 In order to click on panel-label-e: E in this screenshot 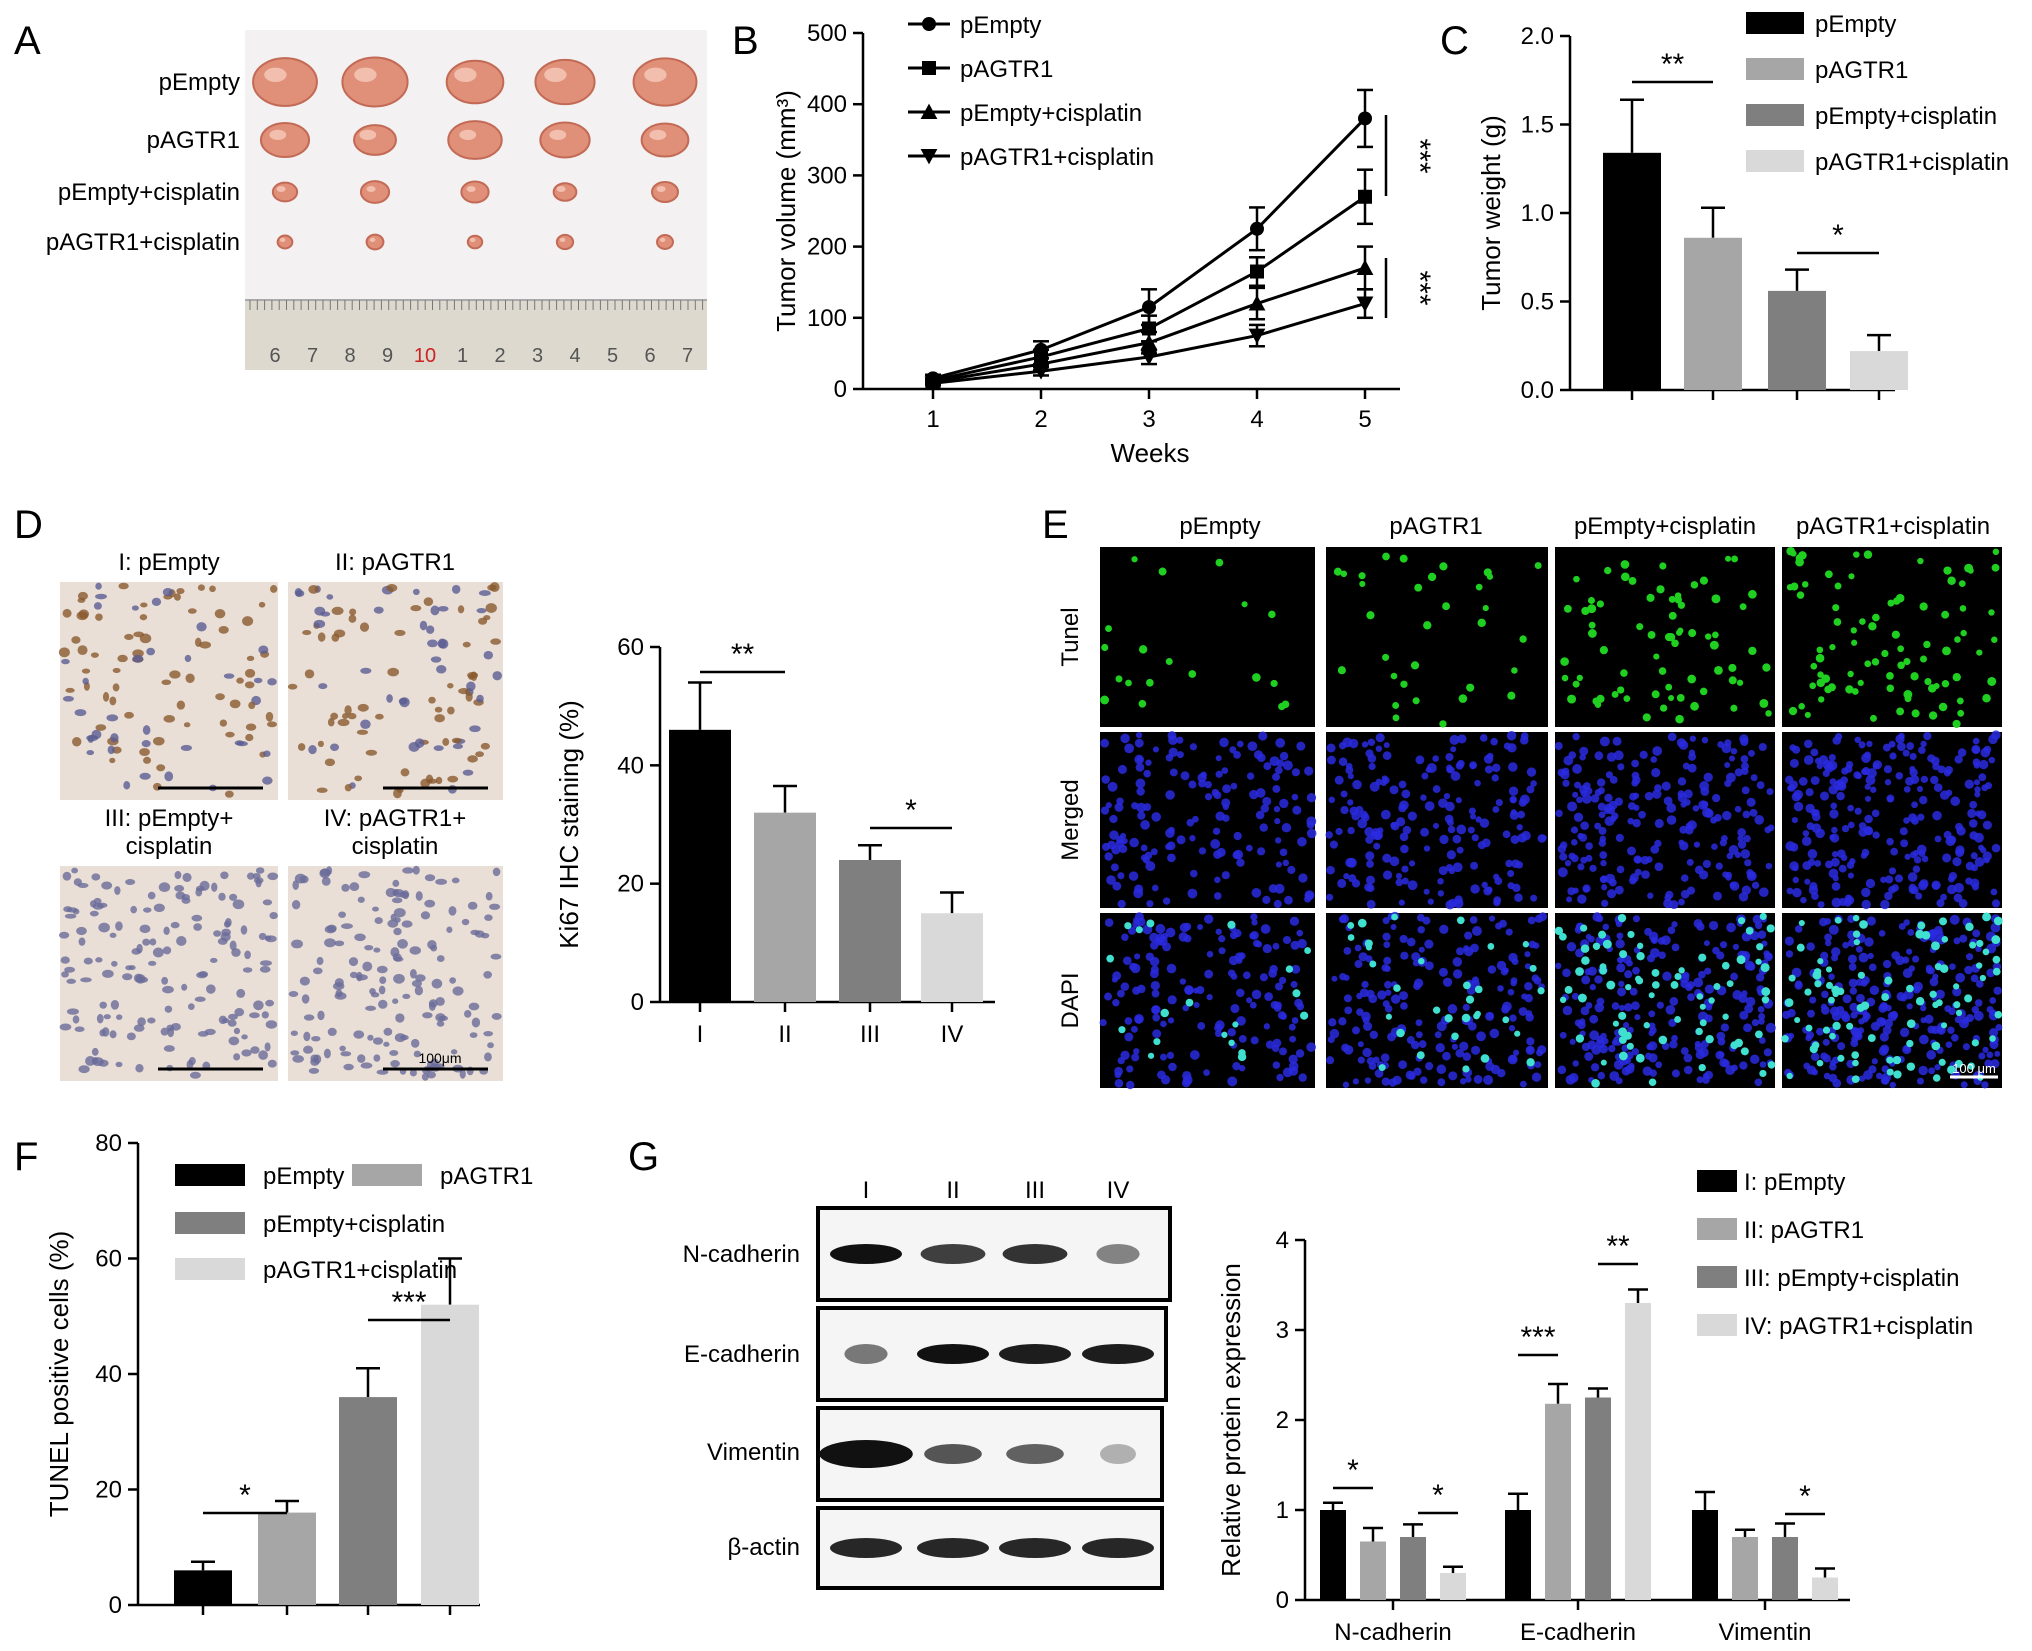, I will do `click(1055, 525)`.